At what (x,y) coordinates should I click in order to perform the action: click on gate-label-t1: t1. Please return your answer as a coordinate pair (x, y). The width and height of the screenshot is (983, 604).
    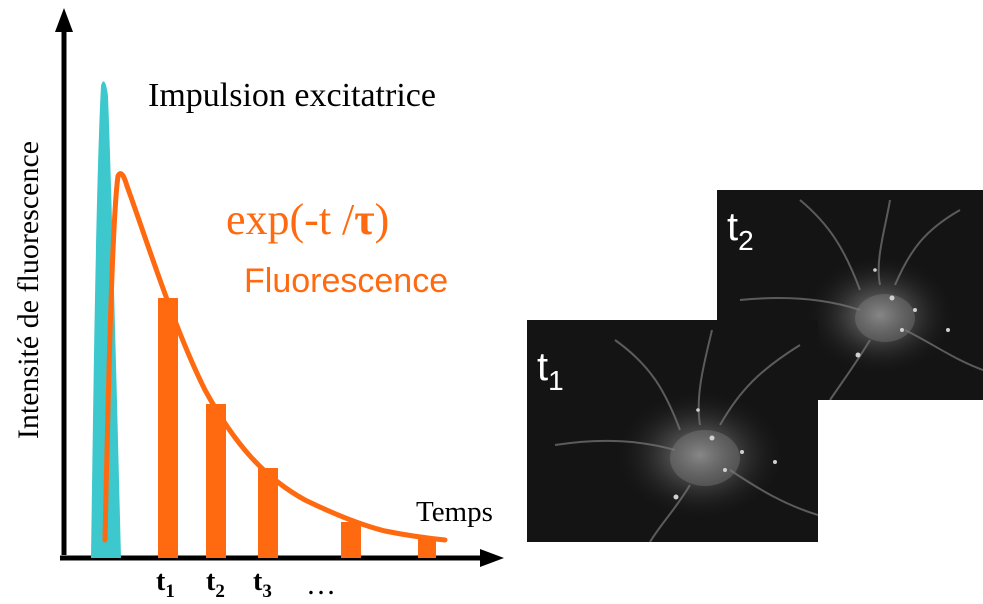
    Looking at the image, I should click on (165, 584).